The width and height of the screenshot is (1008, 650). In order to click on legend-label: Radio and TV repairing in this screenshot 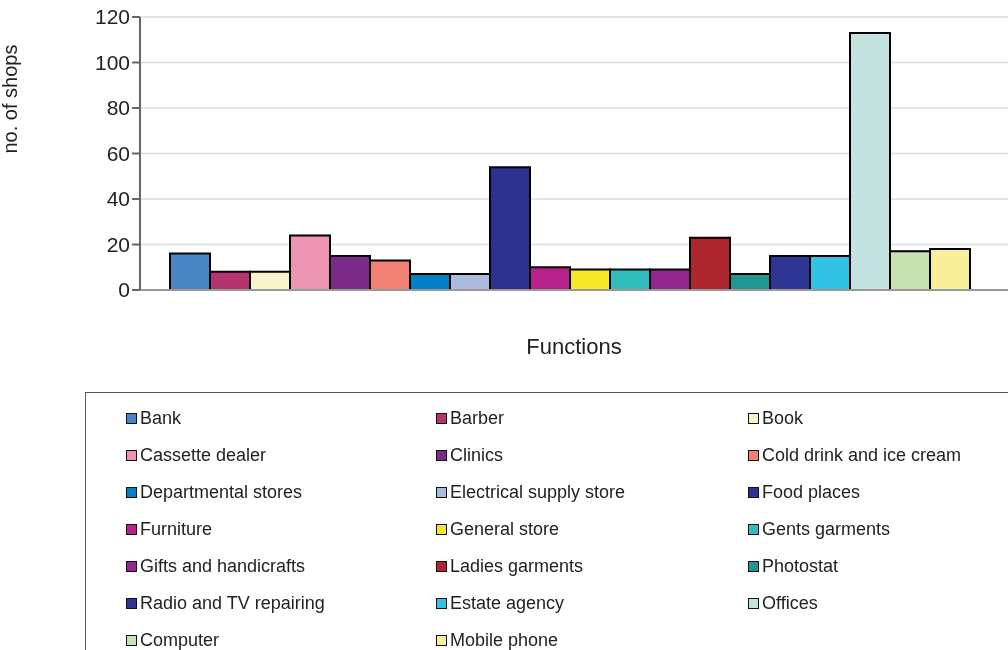, I will do `click(232, 603)`.